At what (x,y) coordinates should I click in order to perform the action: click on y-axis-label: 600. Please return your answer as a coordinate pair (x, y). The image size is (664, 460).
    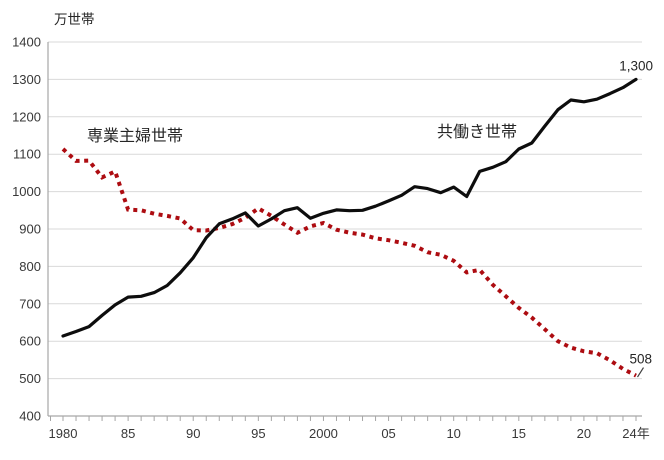
    Looking at the image, I should click on (30, 341).